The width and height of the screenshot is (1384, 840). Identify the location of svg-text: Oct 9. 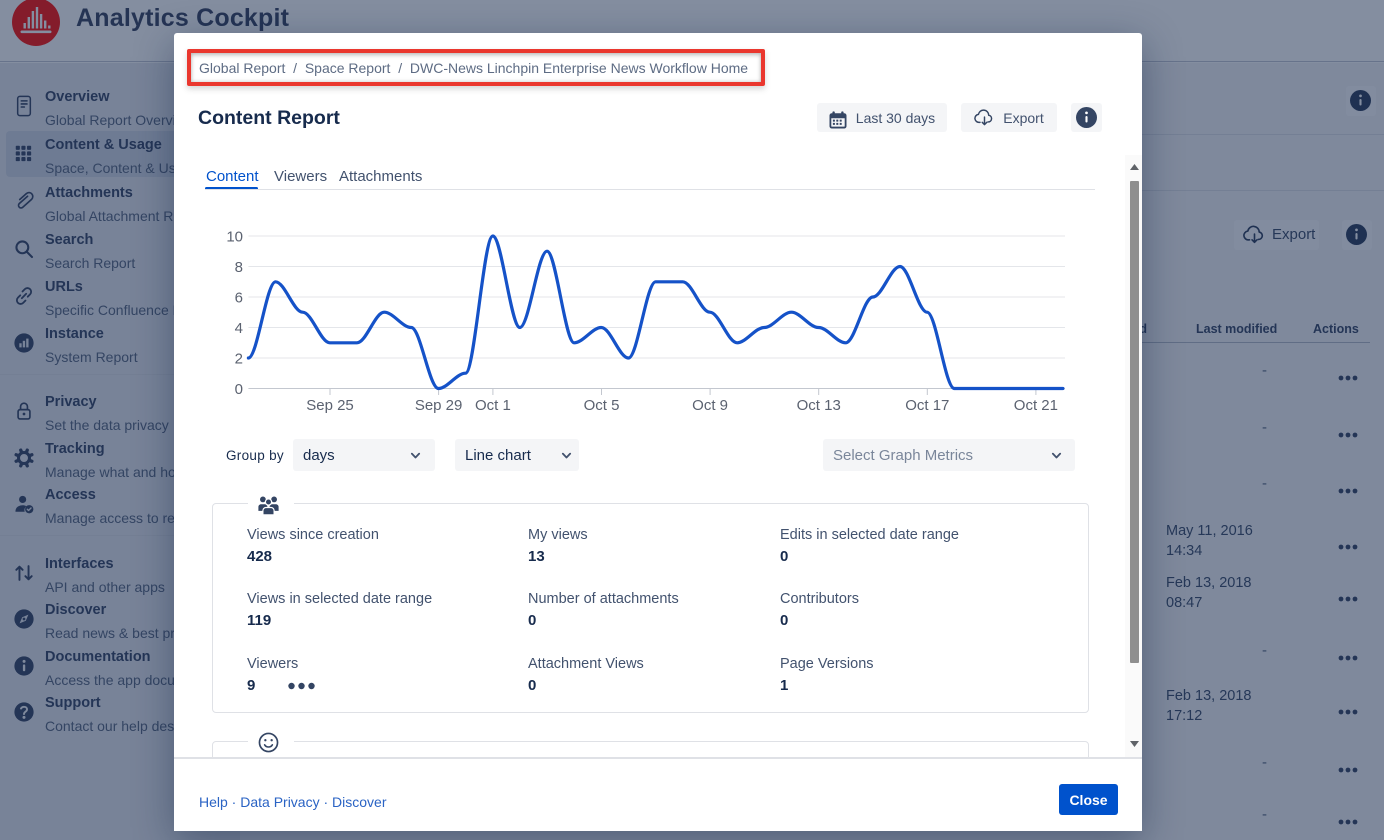
(710, 405).